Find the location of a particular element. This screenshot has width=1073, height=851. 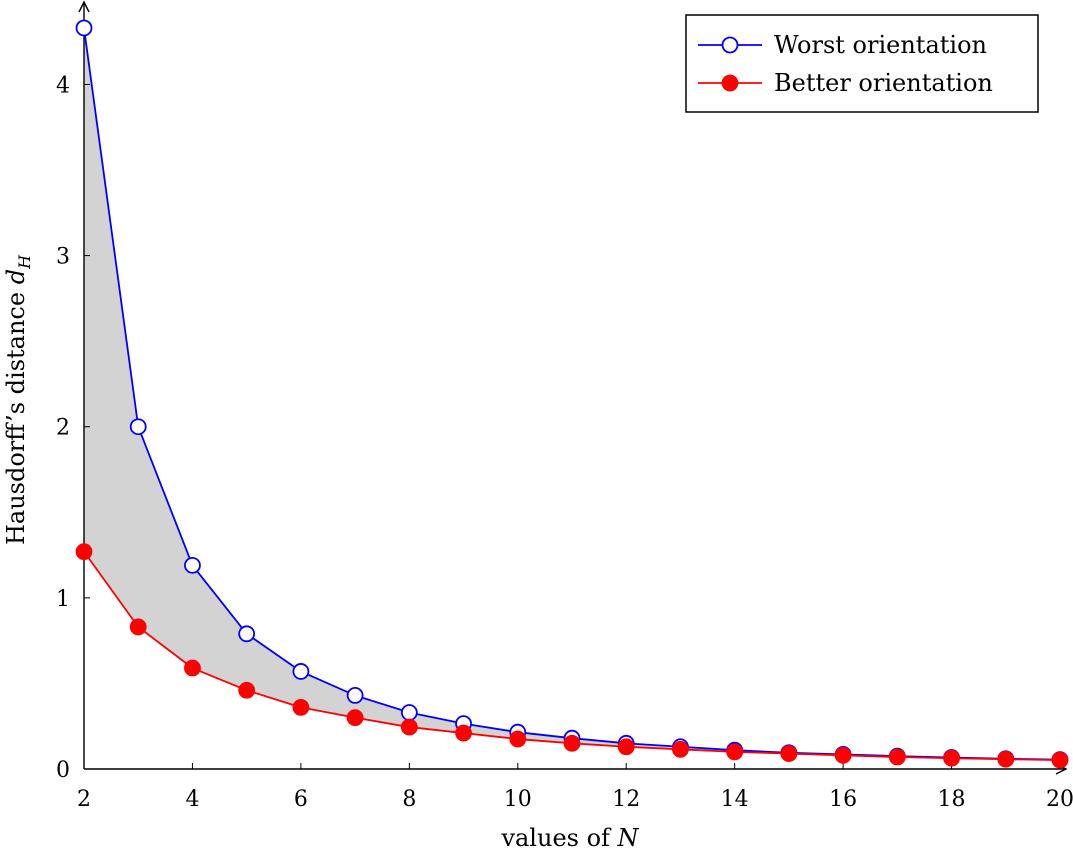

x-tick-label: 10 is located at coordinates (518, 799).